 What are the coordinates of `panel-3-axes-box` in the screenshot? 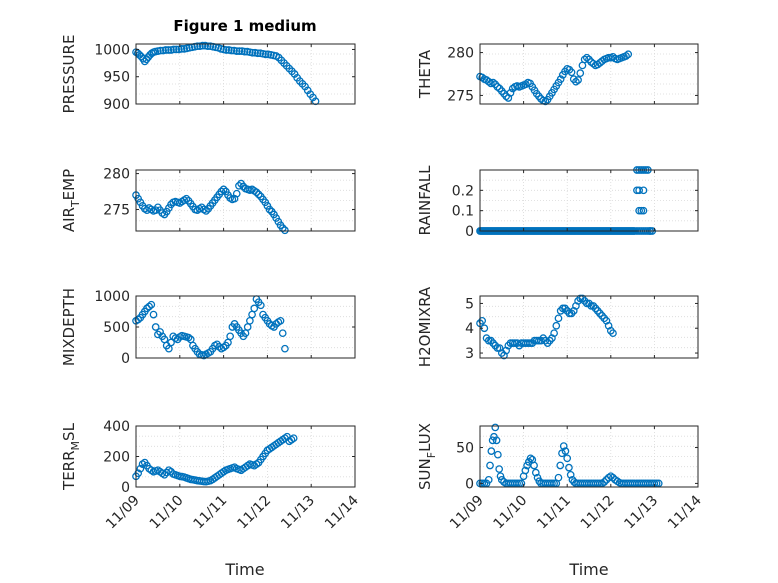 It's located at (245, 200).